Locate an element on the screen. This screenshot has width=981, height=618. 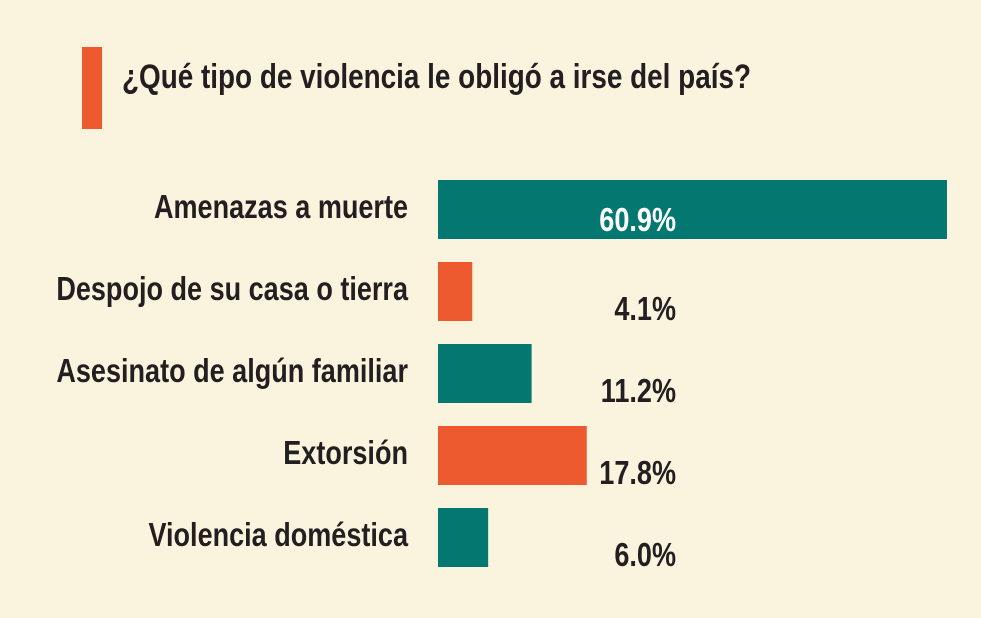
category-label-2: Despojo de su casa o tierra is located at coordinates (232, 290).